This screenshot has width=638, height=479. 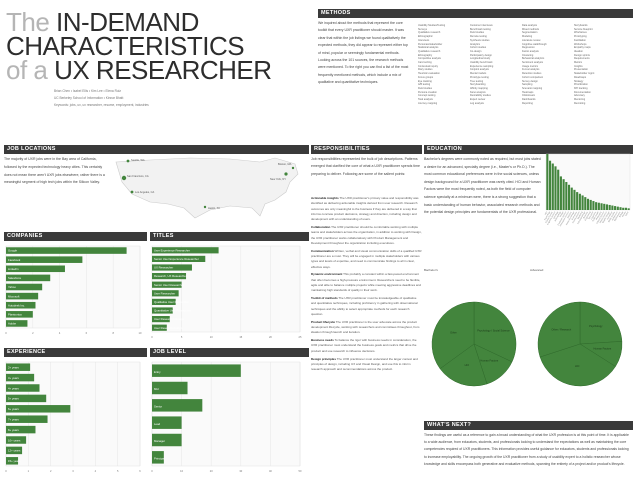 I want to click on edu-bar-label: Human Factors, so click(x=549, y=217).